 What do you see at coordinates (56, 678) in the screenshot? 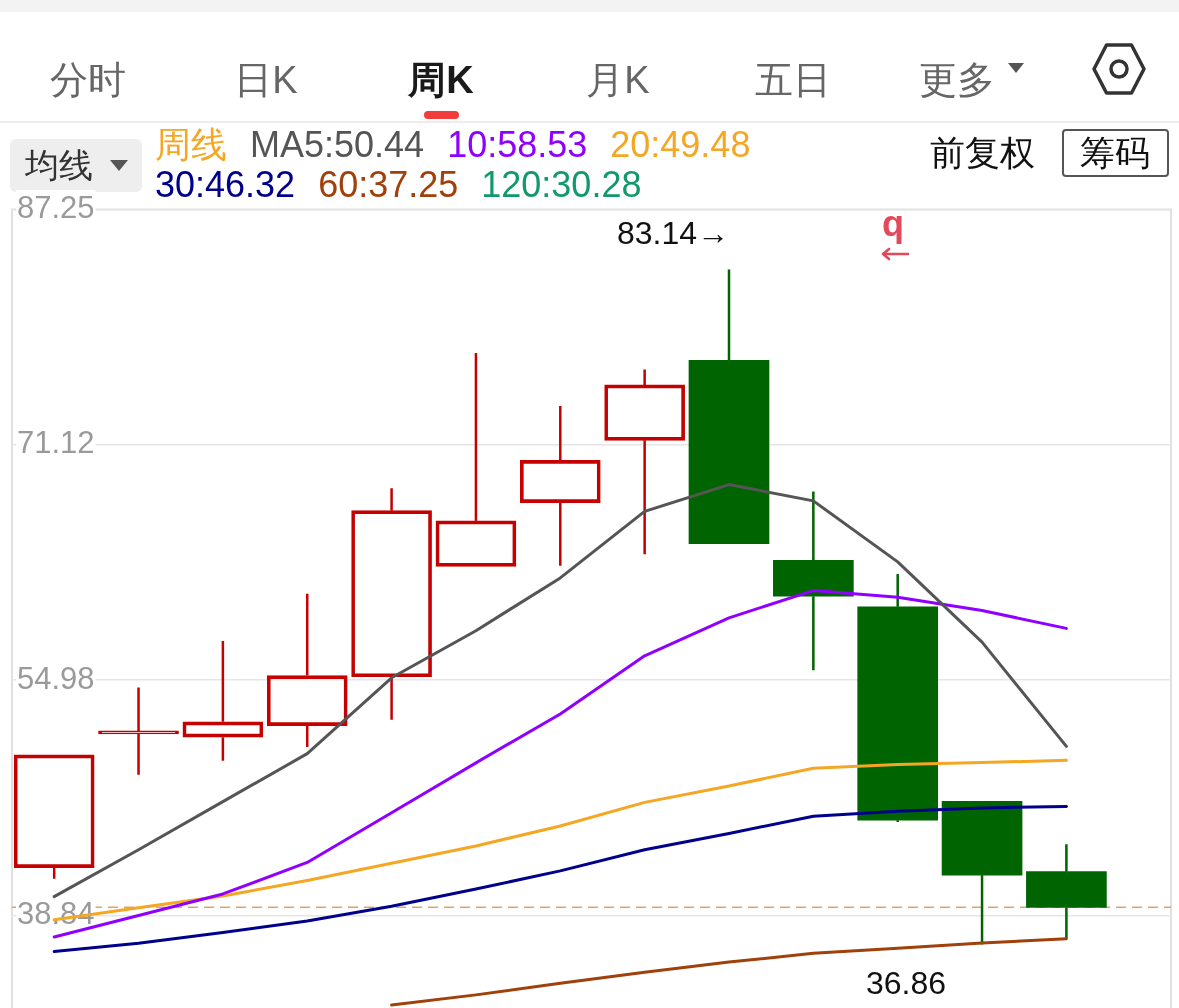
I see `y-tick-label: 54.98` at bounding box center [56, 678].